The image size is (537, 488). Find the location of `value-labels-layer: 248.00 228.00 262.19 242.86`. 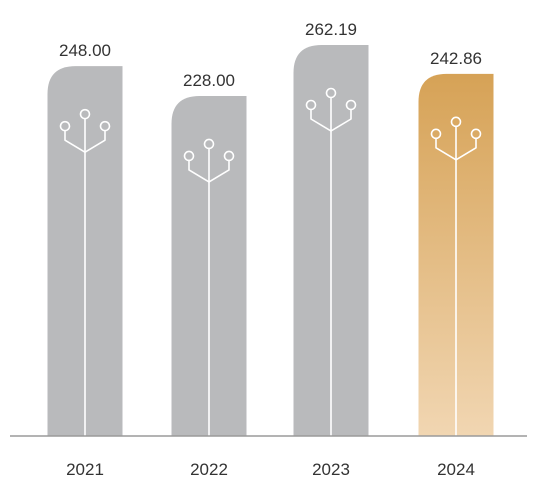

value-labels-layer: 248.00 228.00 262.19 242.86 is located at coordinates (270, 55).